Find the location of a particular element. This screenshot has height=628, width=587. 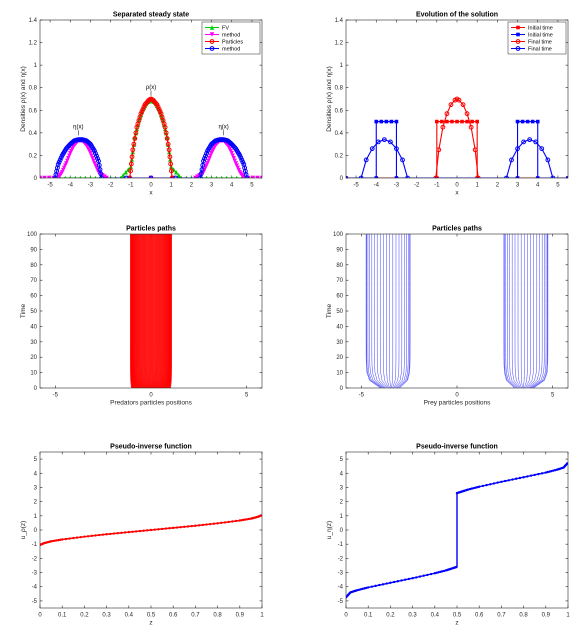

x-tick-label: 0.9 is located at coordinates (240, 616).